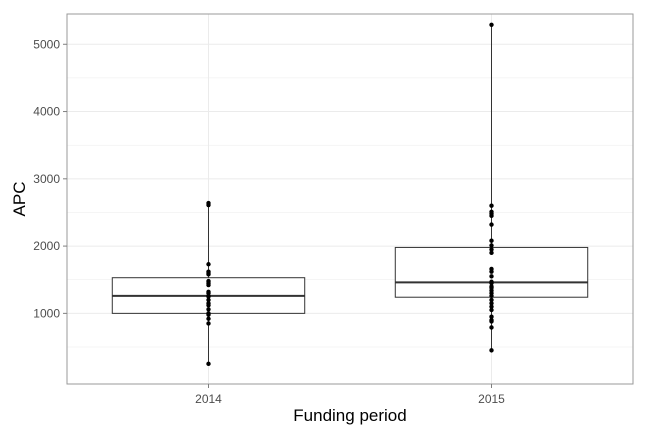 The image size is (648, 432). I want to click on y-axis-ticks: 1000 2000 3000 4000 5000, so click(50, 178).